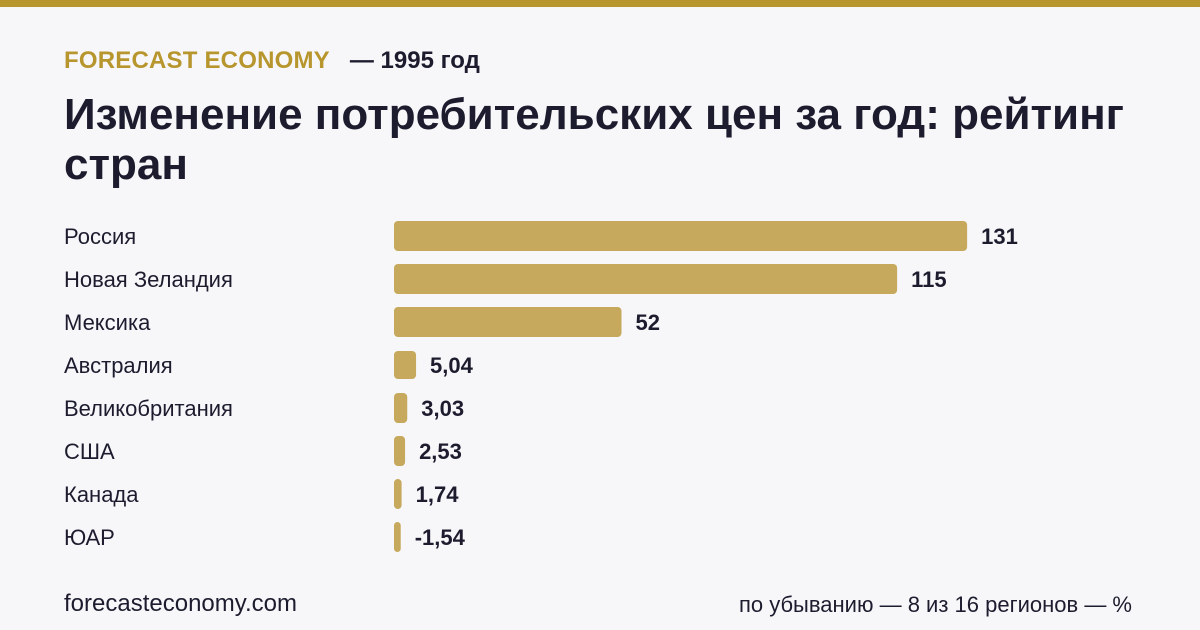  I want to click on footer-note: по убыванию — 8 из 16 регионов — %, so click(935, 604).